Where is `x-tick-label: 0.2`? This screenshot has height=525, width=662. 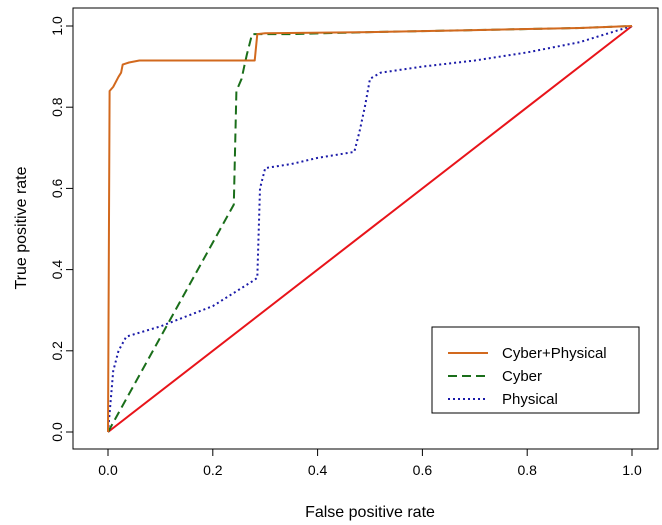 x-tick-label: 0.2 is located at coordinates (213, 470).